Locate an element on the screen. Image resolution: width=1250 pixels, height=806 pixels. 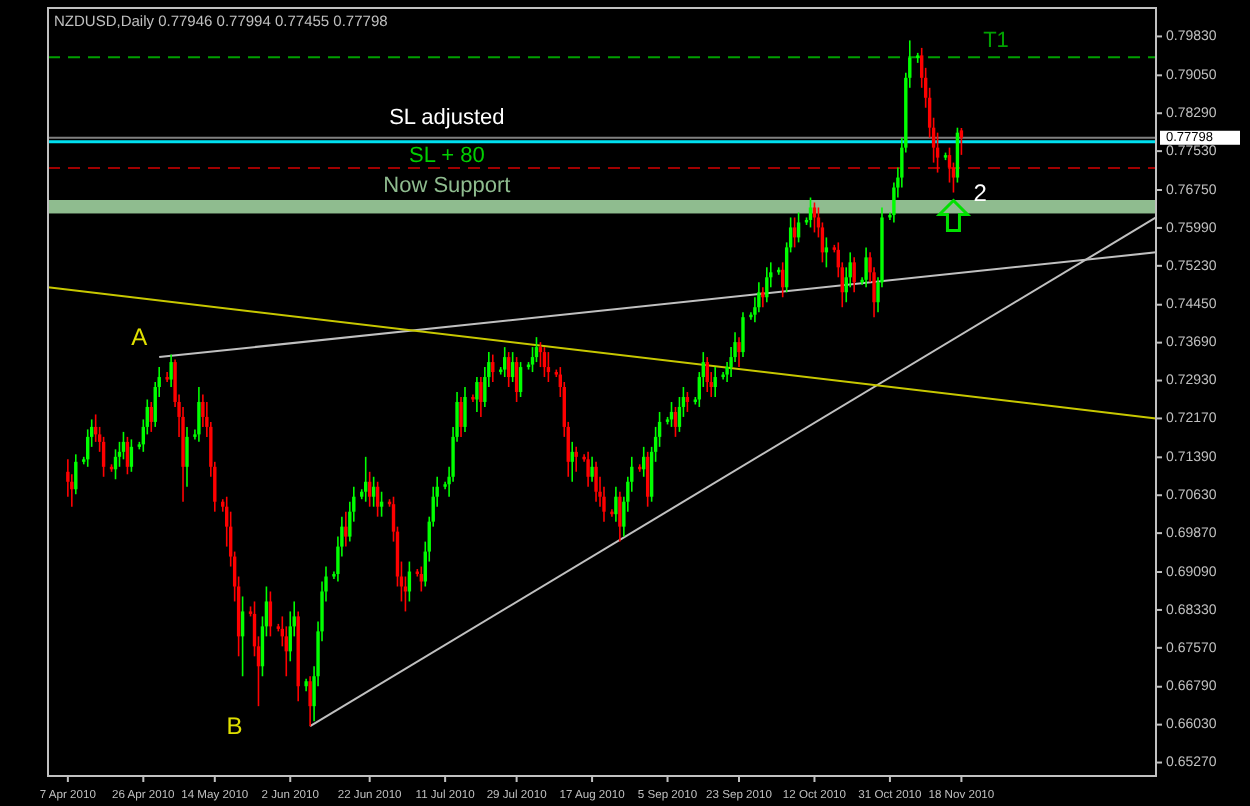
annotation: 2 is located at coordinates (980, 192).